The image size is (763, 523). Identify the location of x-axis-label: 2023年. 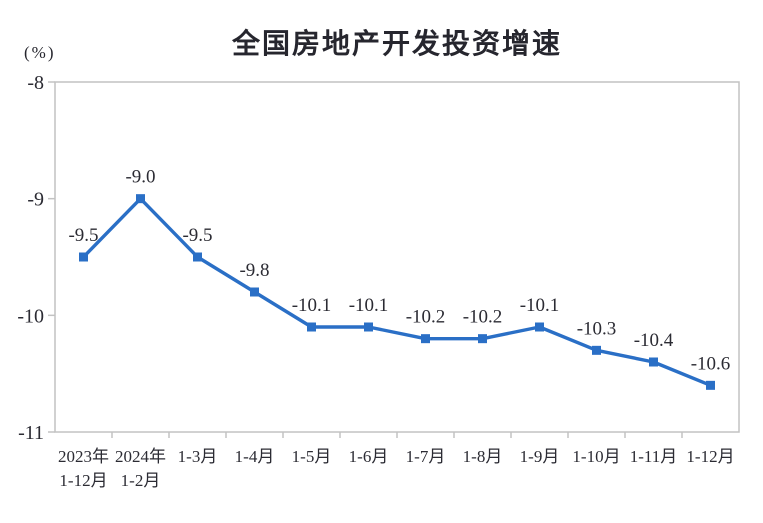
(83, 456).